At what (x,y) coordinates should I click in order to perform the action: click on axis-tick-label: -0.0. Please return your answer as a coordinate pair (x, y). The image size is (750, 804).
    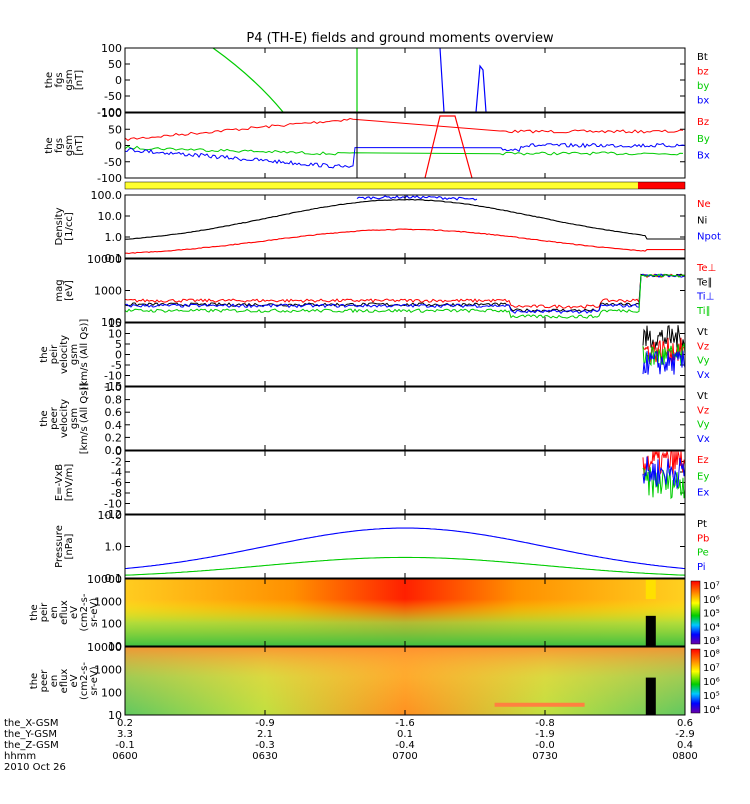
    Looking at the image, I should click on (545, 745).